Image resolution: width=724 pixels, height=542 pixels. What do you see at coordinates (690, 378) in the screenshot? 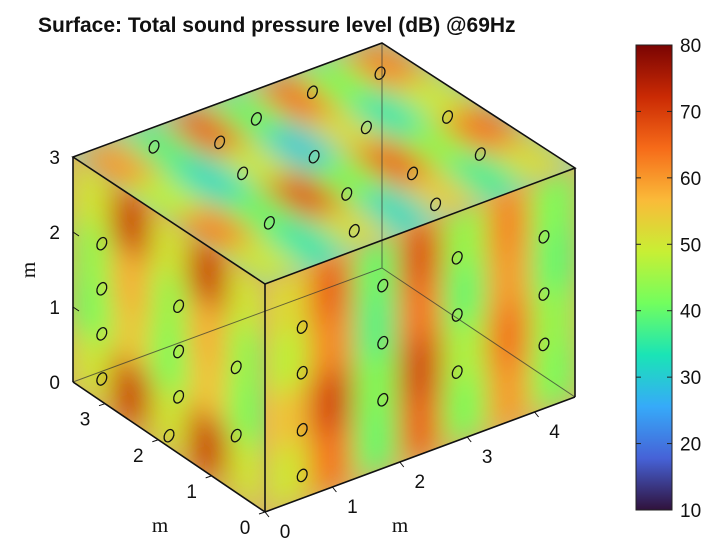
I see `colorbar-tick-label: 30` at bounding box center [690, 378].